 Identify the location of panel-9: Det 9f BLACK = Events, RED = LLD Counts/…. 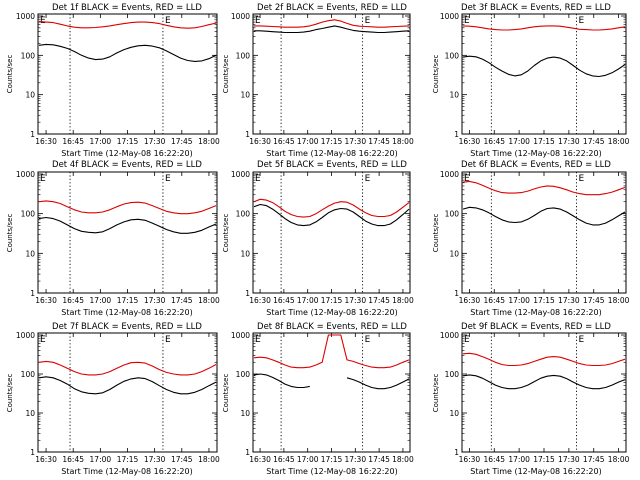
(531, 399).